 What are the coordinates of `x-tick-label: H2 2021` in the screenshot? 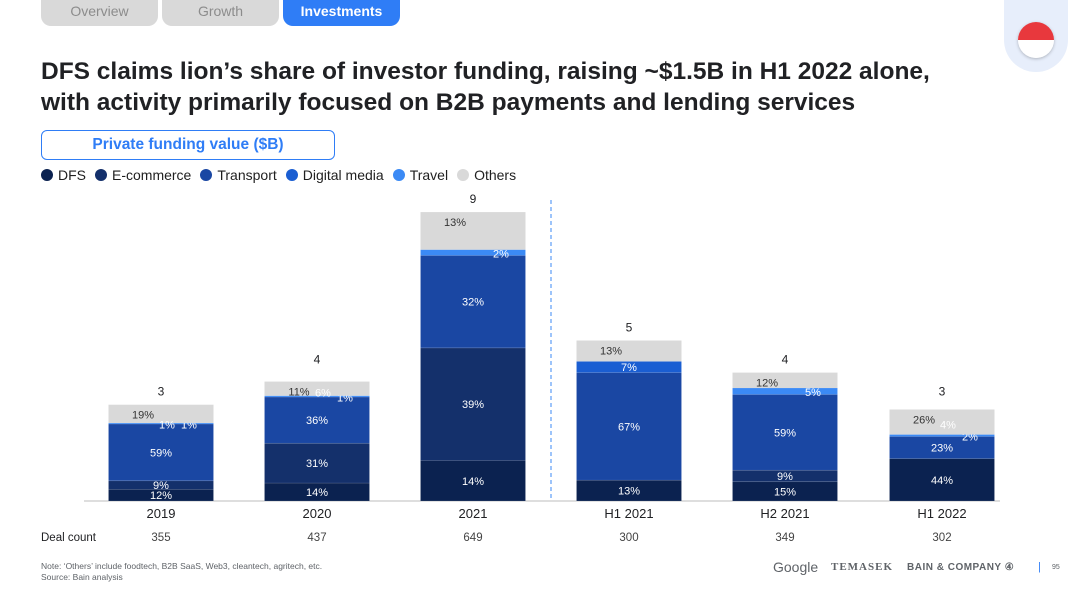 It's located at (784, 513).